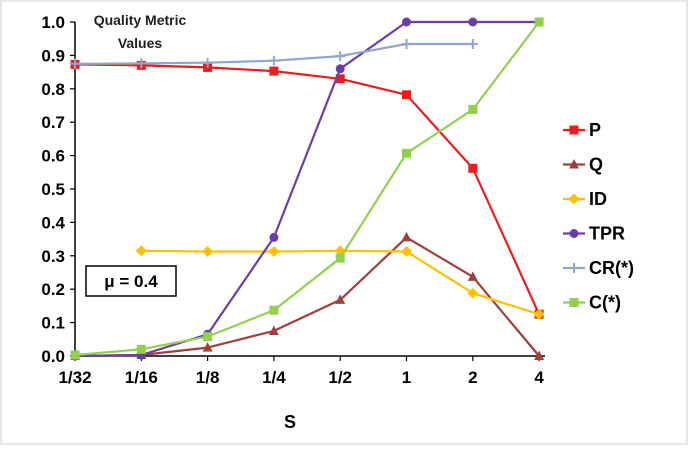  What do you see at coordinates (274, 54) in the screenshot?
I see `series-cr` at bounding box center [274, 54].